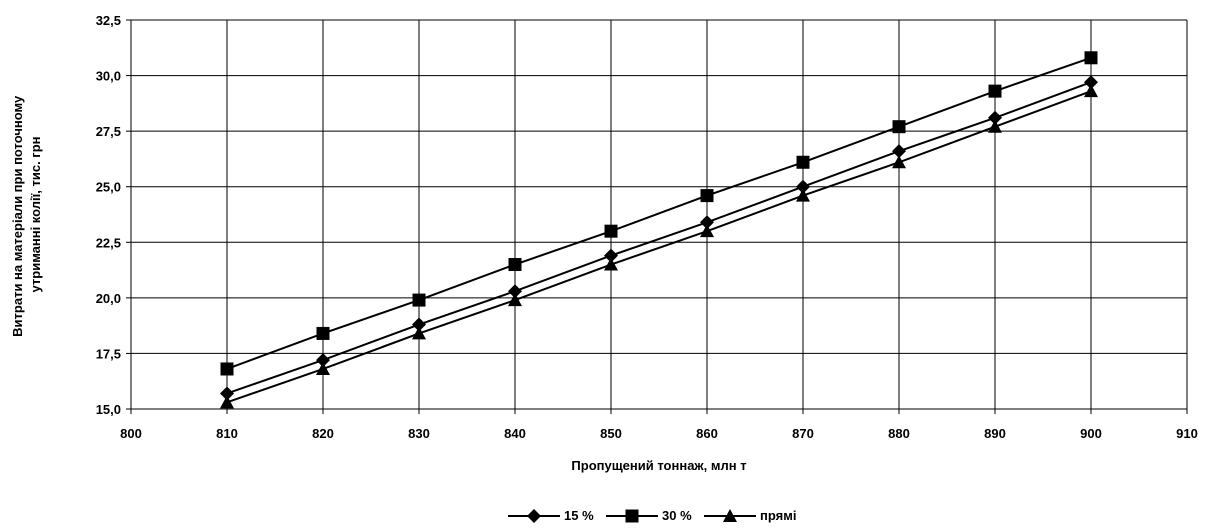  What do you see at coordinates (108, 409) in the screenshot?
I see `y-tick-label: 15,0` at bounding box center [108, 409].